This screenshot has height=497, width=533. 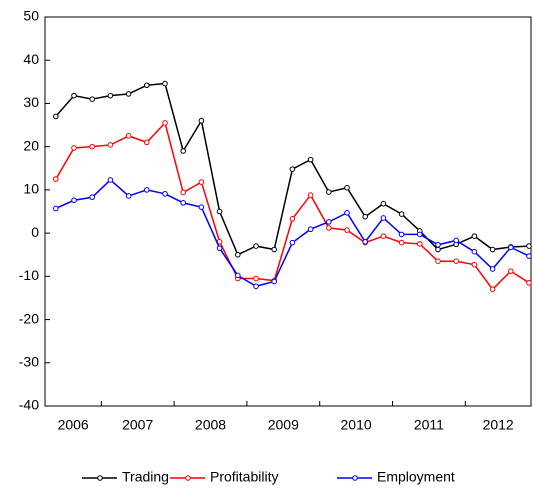 What do you see at coordinates (29, 361) in the screenshot?
I see `y-tick-label: -30` at bounding box center [29, 361].